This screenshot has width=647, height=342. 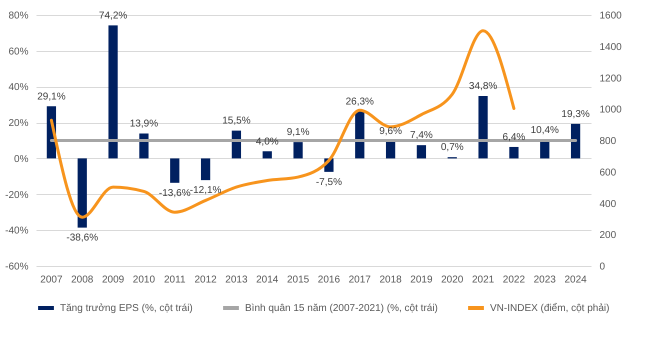 I want to click on data-label: 0,7%, so click(x=452, y=148).